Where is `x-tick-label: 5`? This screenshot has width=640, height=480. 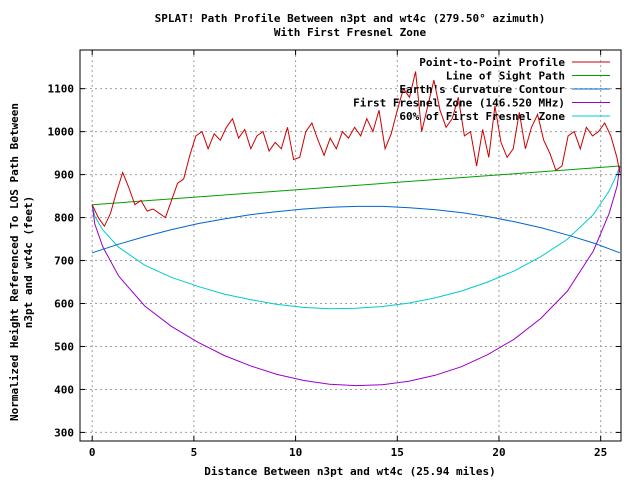
x-tick-label: 5 is located at coordinates (194, 452).